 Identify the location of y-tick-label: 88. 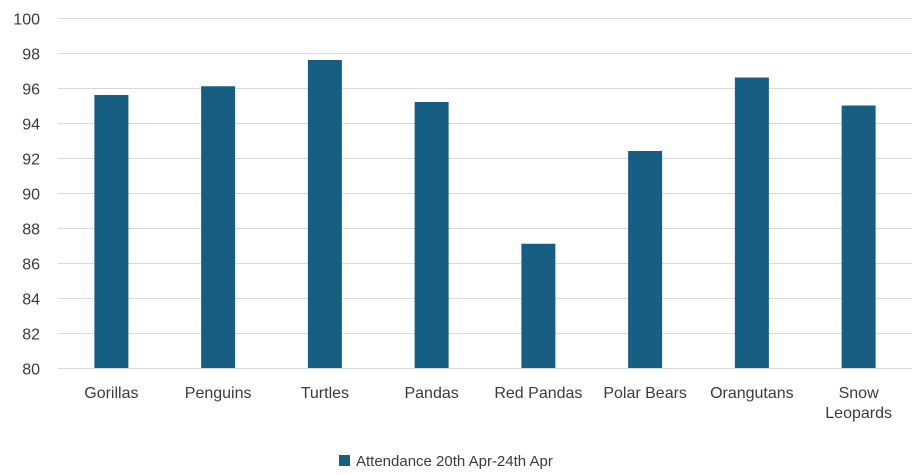
(31, 230).